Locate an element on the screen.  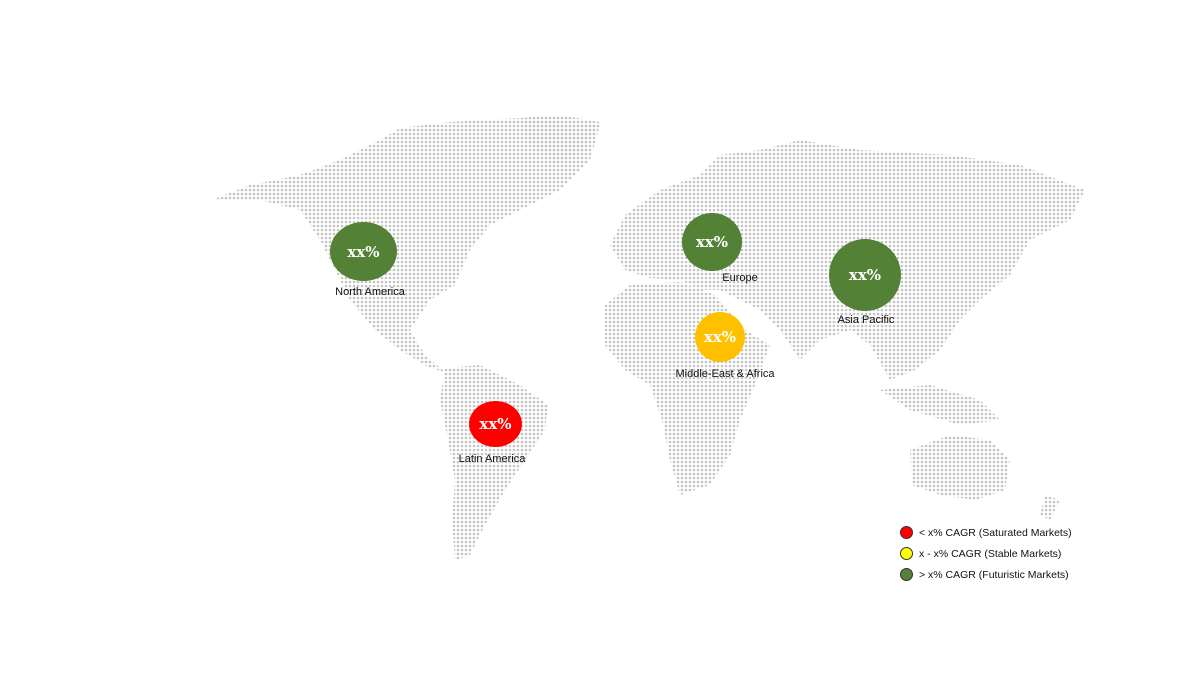
latin-america-bubble: xx% is located at coordinates (495, 424).